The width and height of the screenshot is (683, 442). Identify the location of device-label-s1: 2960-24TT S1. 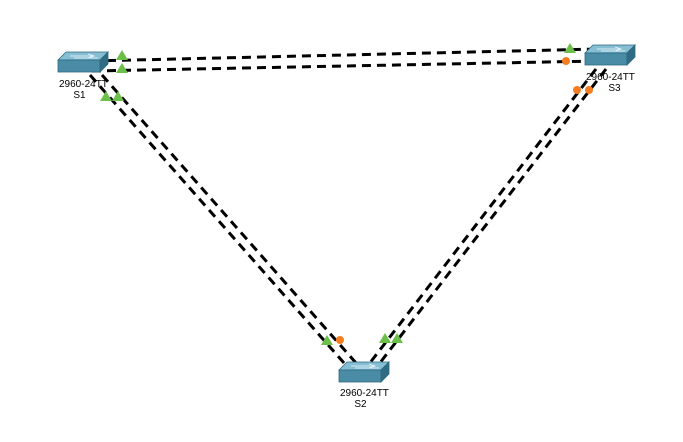
(83, 90).